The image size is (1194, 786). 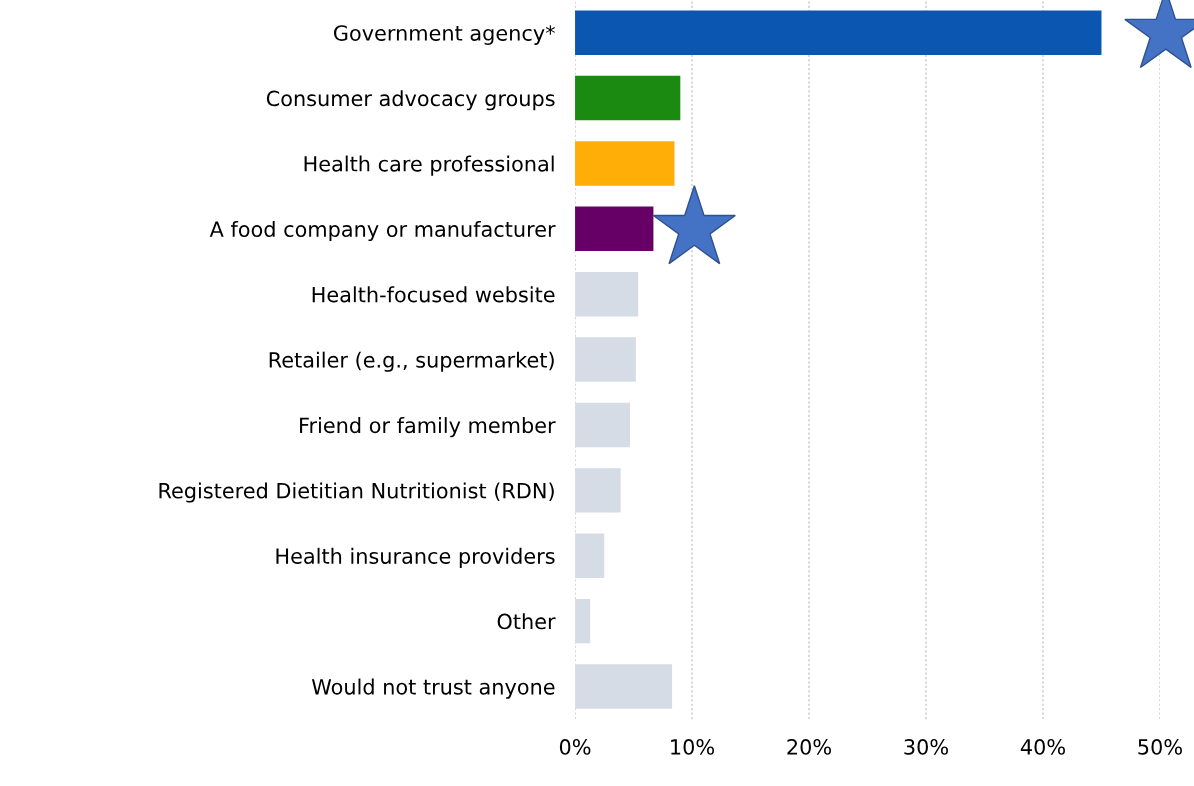 What do you see at coordinates (1160, 747) in the screenshot?
I see `x-tick-label: 50%` at bounding box center [1160, 747].